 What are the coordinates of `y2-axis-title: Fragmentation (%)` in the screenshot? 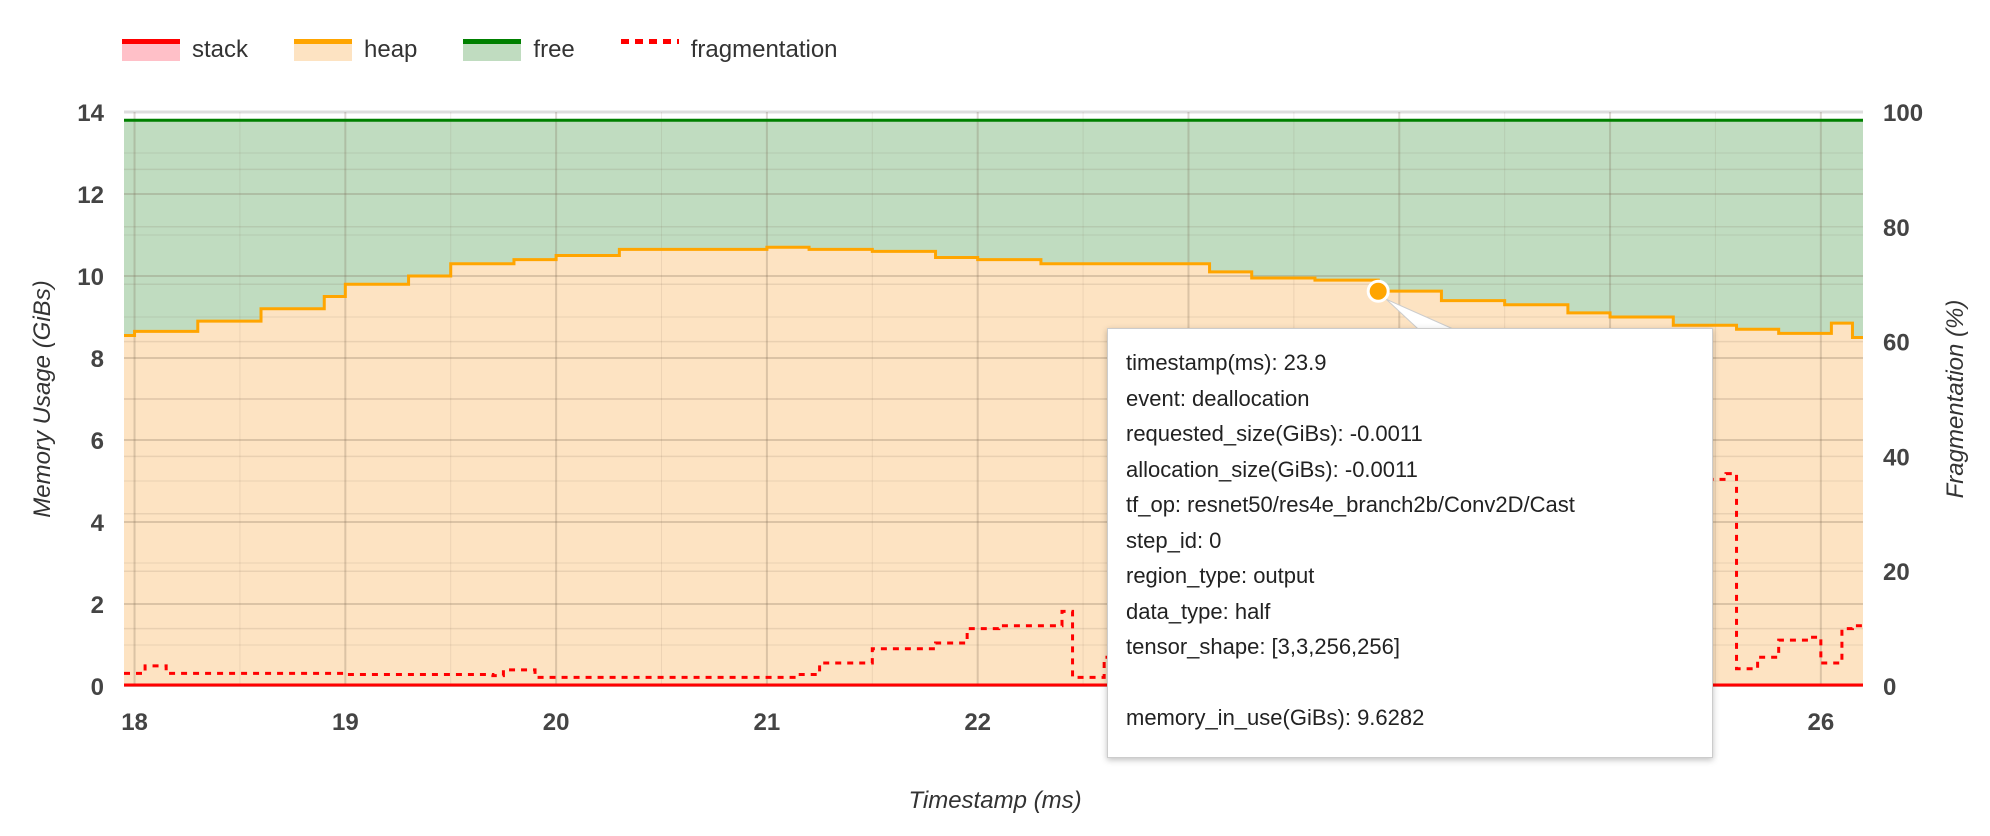 It's located at (1955, 399).